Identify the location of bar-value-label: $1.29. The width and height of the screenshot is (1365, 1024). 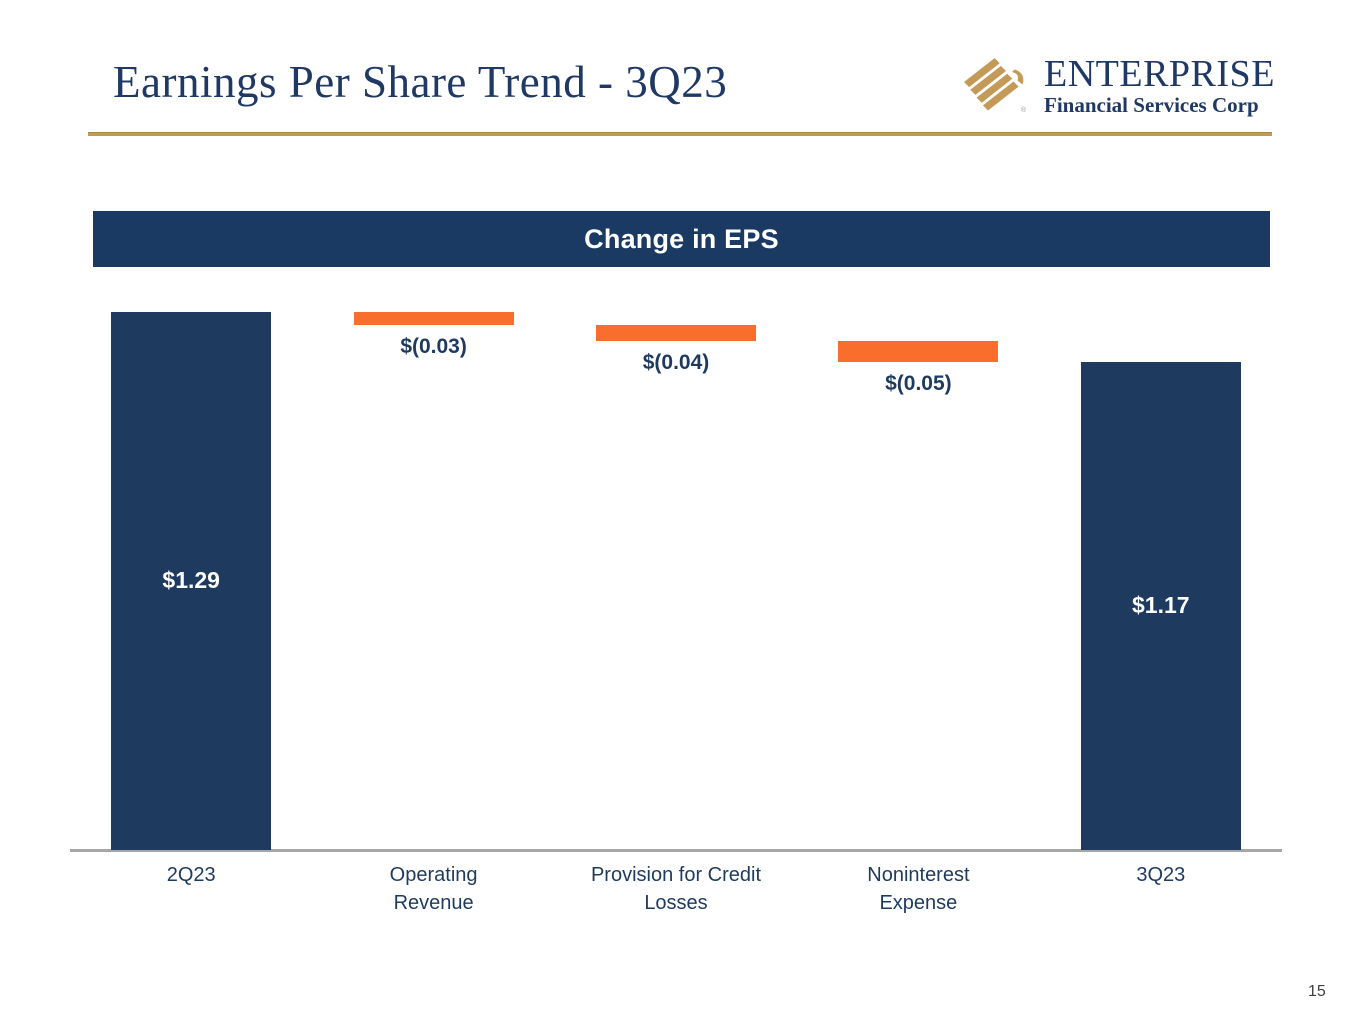
(191, 580).